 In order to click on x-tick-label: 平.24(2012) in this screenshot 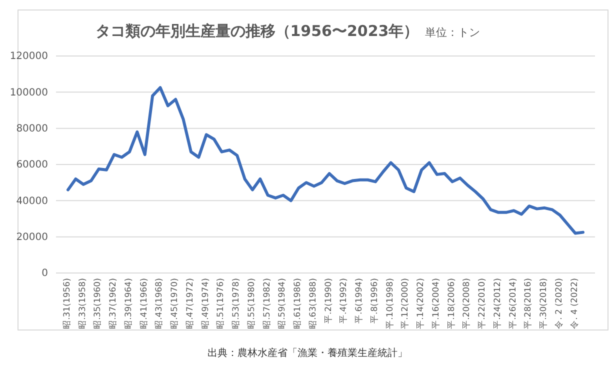, I will do `click(497, 303)`.